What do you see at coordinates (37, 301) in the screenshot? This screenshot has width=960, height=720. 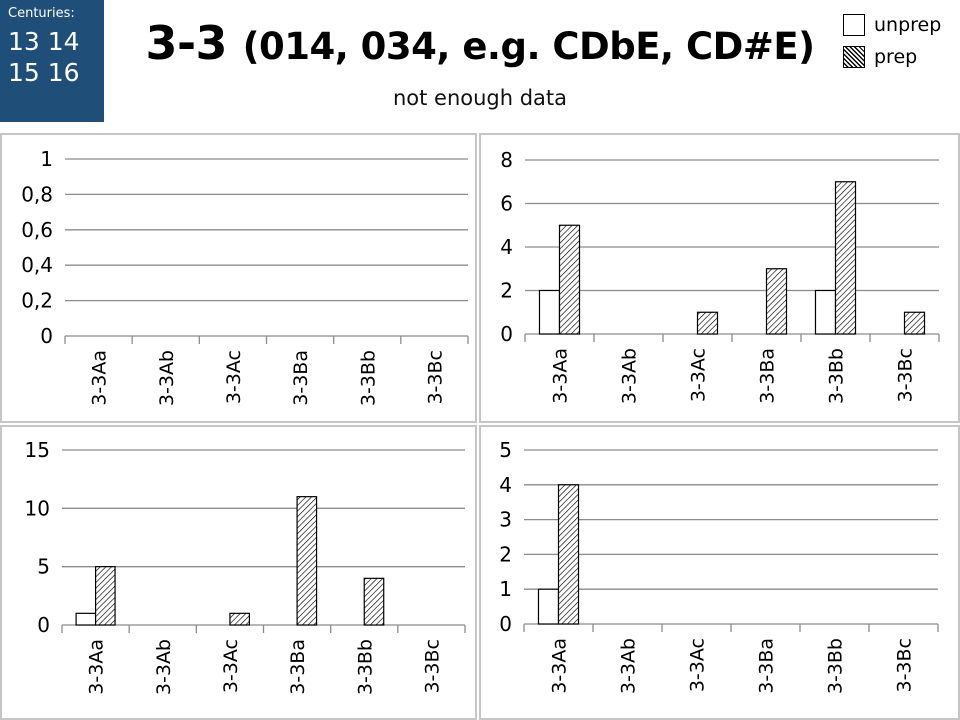 I see `y-tick-label: 0,2` at bounding box center [37, 301].